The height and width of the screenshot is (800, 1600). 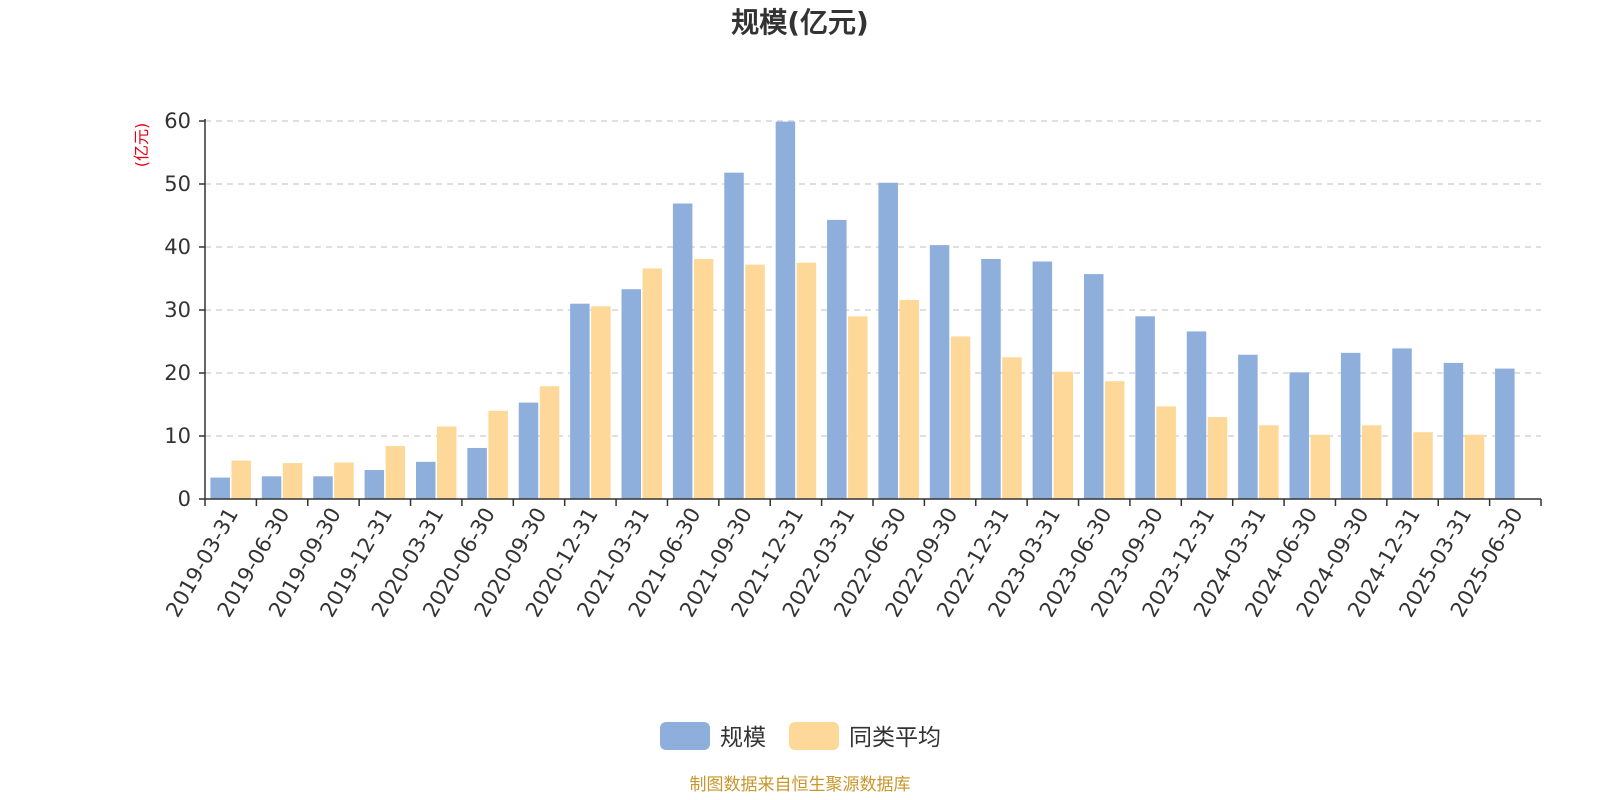 What do you see at coordinates (177, 184) in the screenshot?
I see `y-tick-label: 50` at bounding box center [177, 184].